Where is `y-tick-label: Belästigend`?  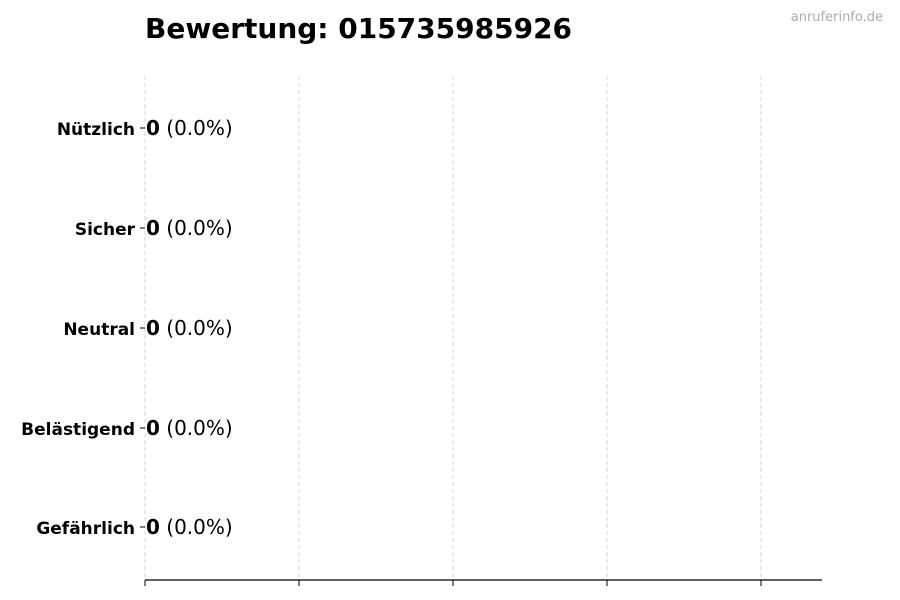
y-tick-label: Belästigend is located at coordinates (78, 430).